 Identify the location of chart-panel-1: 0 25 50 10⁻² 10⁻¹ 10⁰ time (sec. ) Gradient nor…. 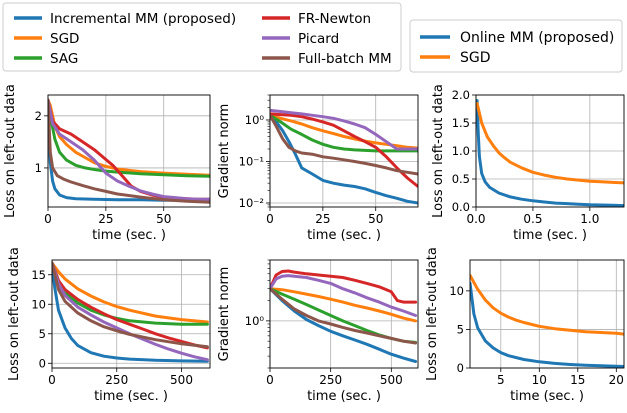
(318, 168).